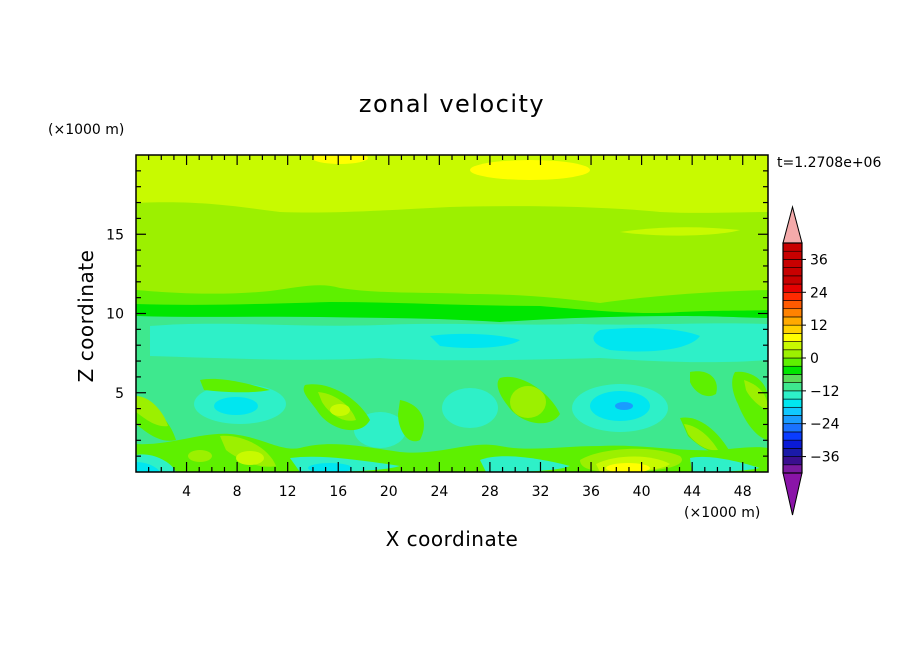 The height and width of the screenshot is (654, 904). I want to click on x-tick-label: 24, so click(439, 492).